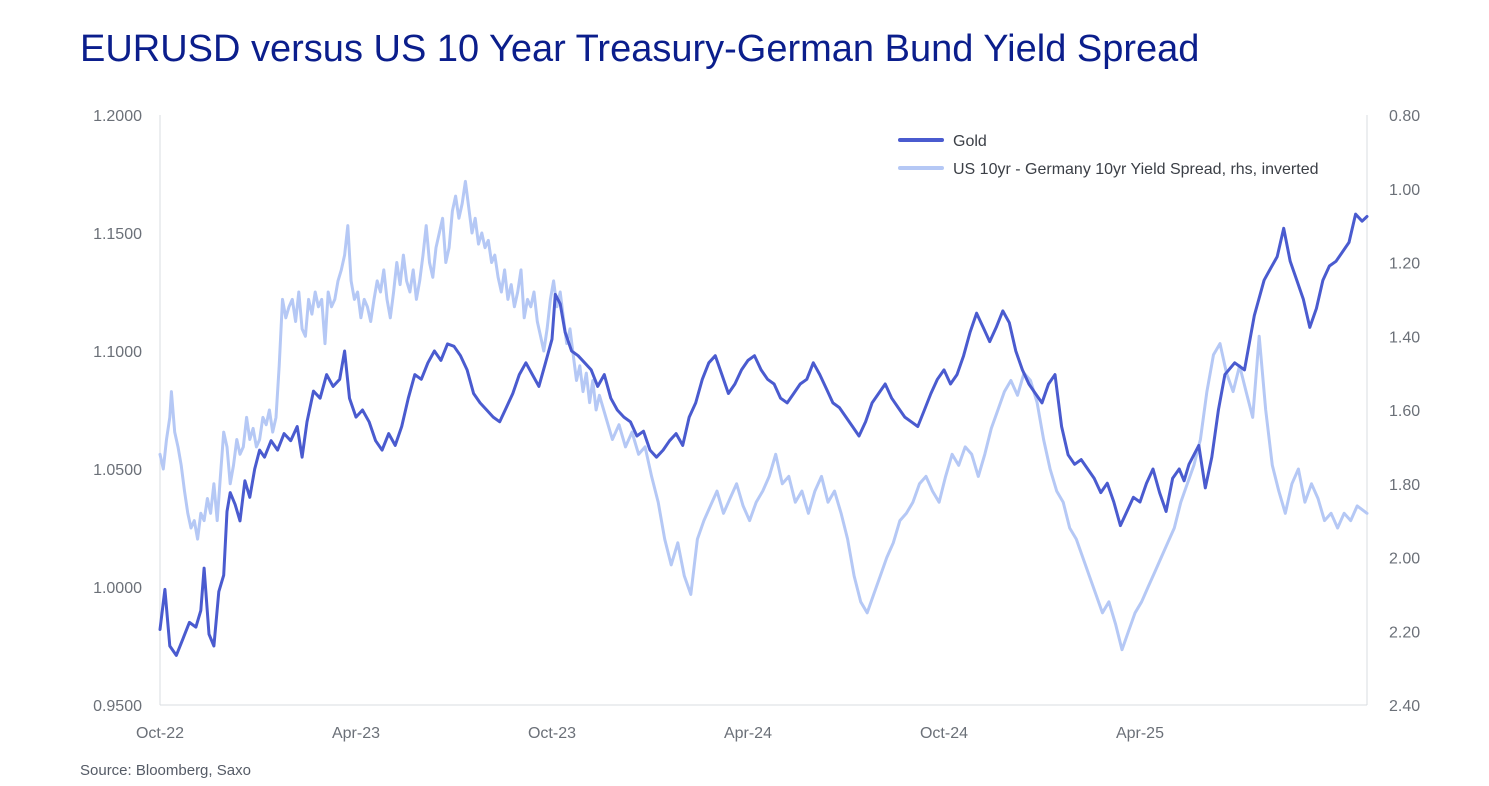 This screenshot has height=786, width=1489. Describe the element at coordinates (552, 733) in the screenshot. I see `x-tick-label: Oct-23` at that location.